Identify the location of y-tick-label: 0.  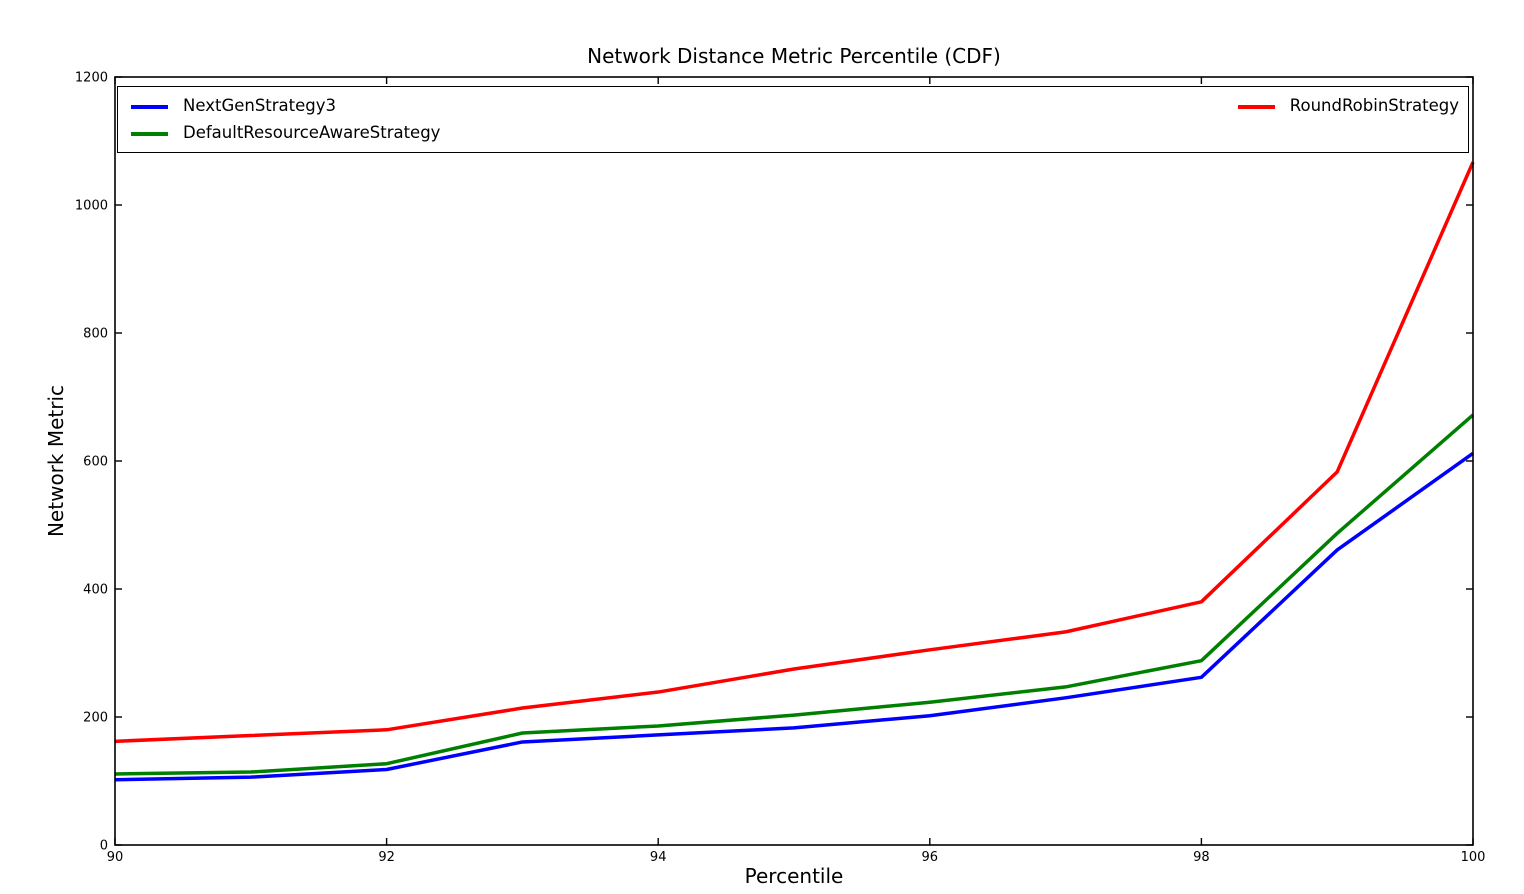
(104, 846).